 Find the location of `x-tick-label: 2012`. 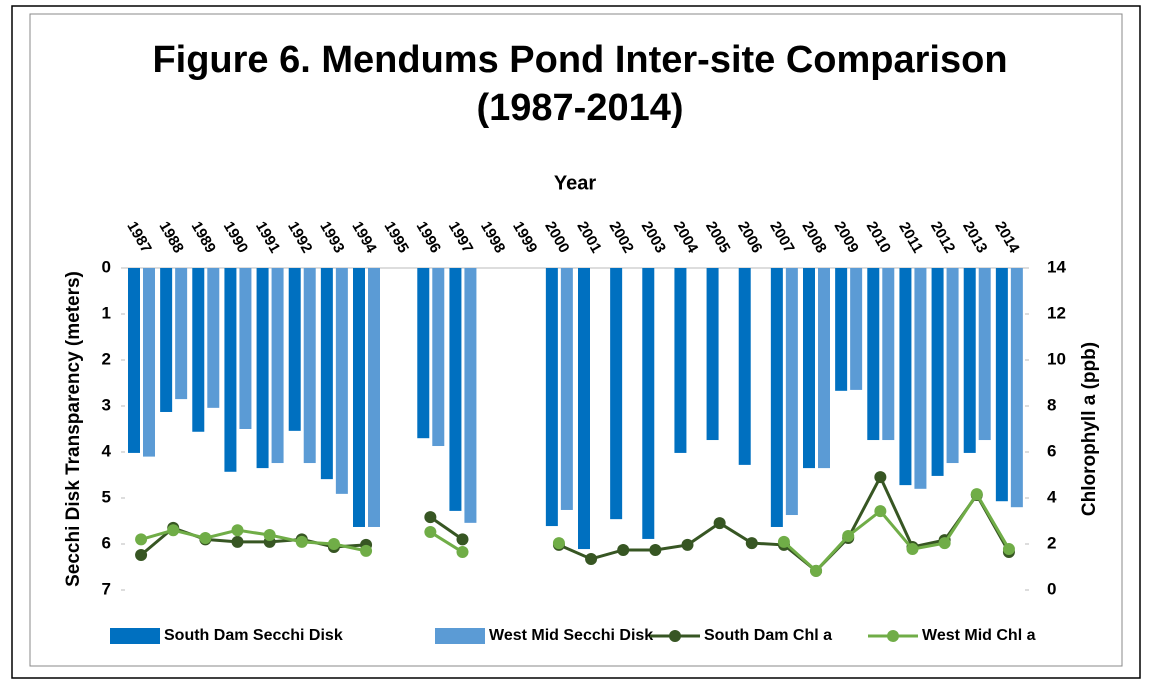

x-tick-label: 2012 is located at coordinates (942, 237).